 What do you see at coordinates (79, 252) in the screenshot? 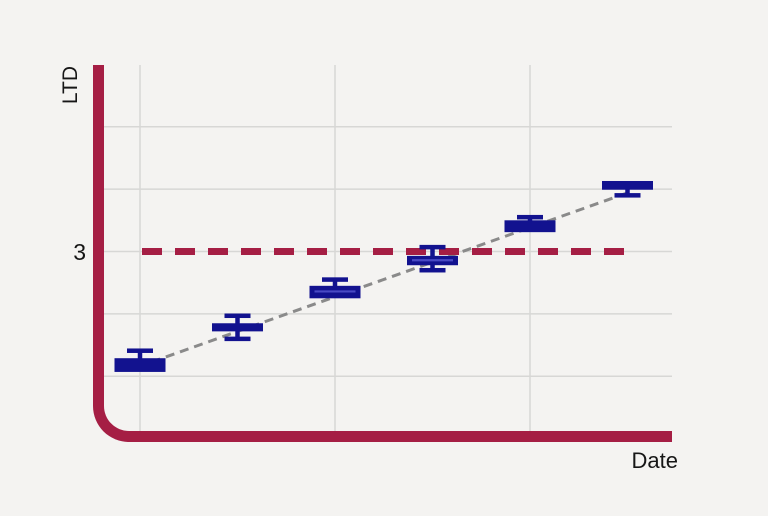
I see `y-tick-label: 3` at bounding box center [79, 252].